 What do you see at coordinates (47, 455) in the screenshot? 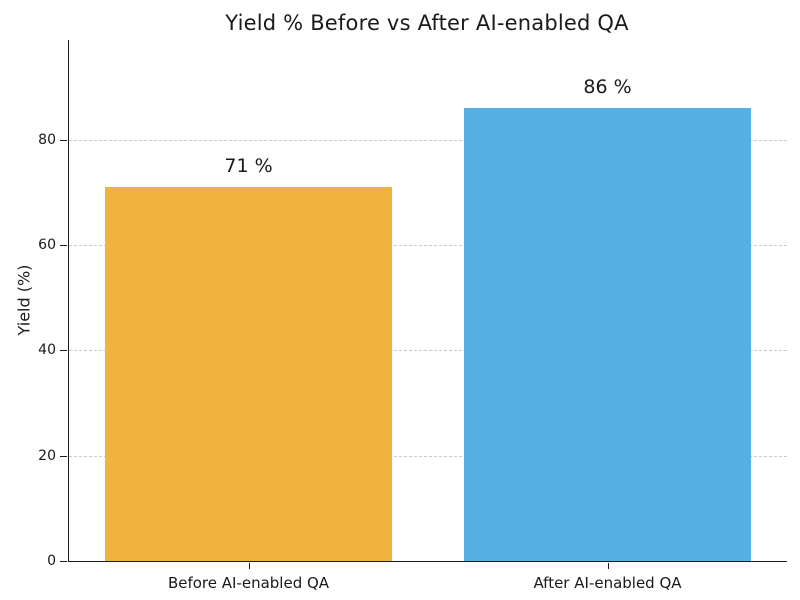
I see `y-tick-label: 20` at bounding box center [47, 455].